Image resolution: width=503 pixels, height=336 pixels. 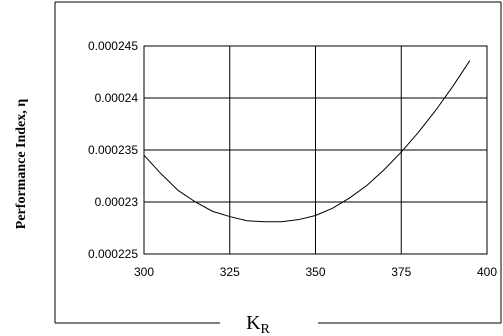 I want to click on y-tick-label: 0.00024, so click(x=117, y=98).